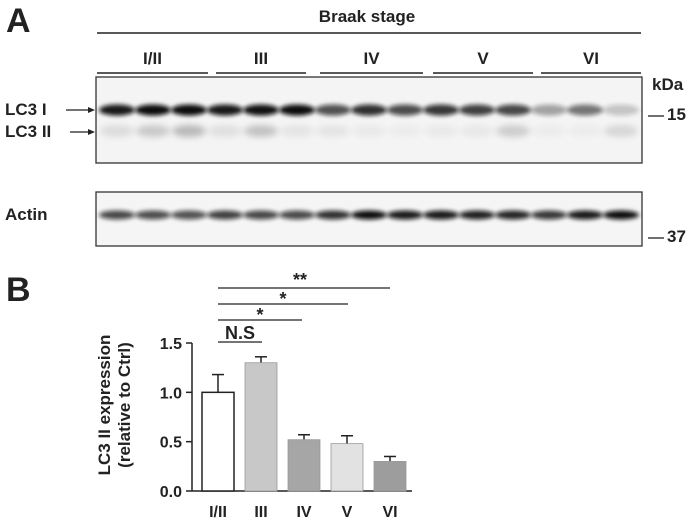  Describe the element at coordinates (260, 512) in the screenshot. I see `x-tick-label-iii: III` at that location.